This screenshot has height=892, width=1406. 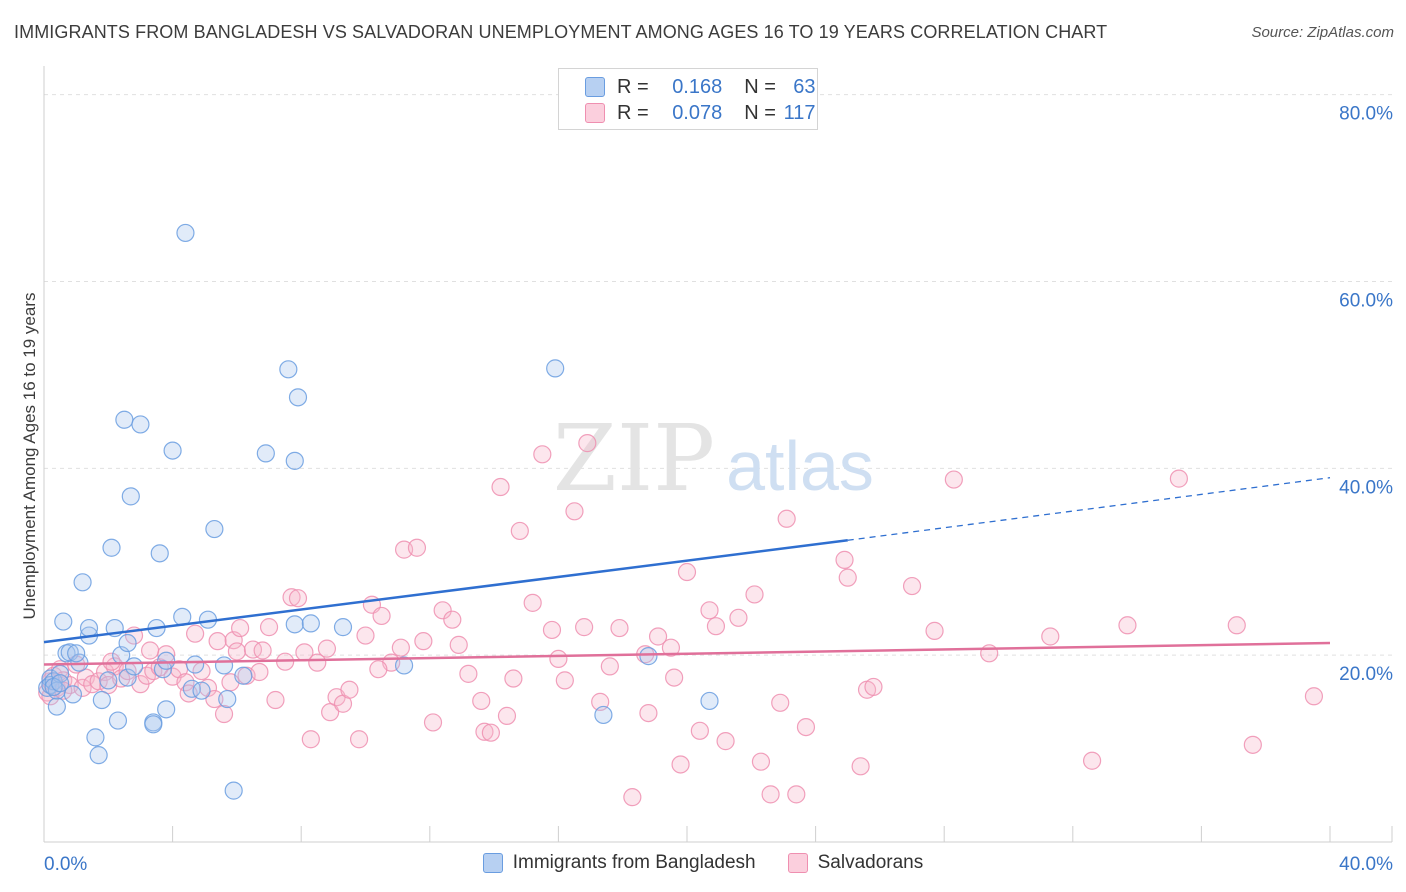 I want to click on watermark: ZIP atlas, so click(x=713, y=458).